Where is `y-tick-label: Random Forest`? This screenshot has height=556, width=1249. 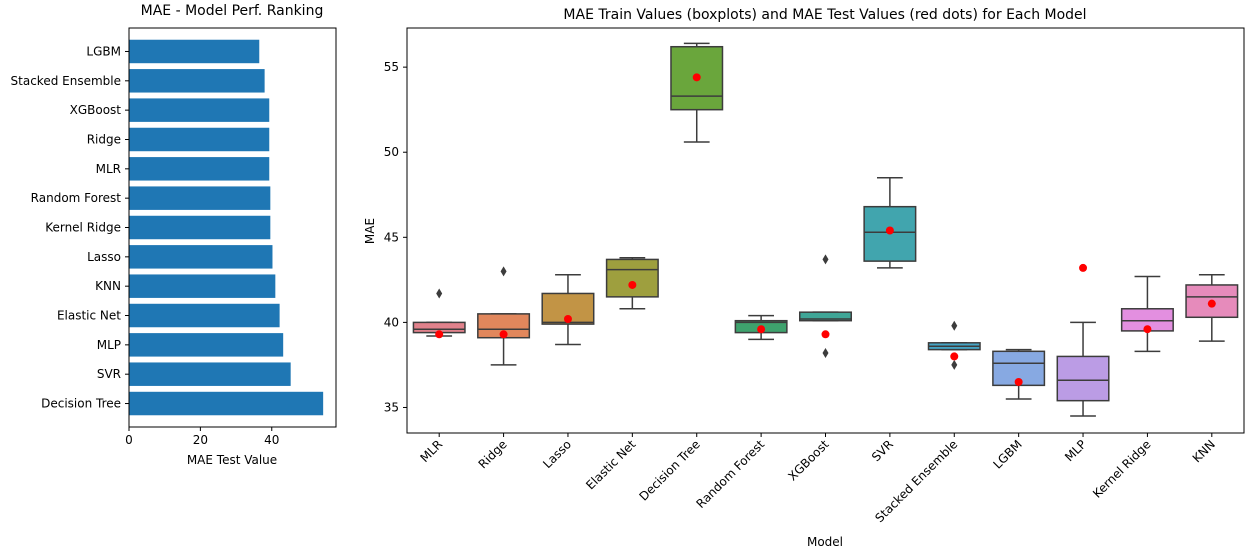 y-tick-label: Random Forest is located at coordinates (76, 198).